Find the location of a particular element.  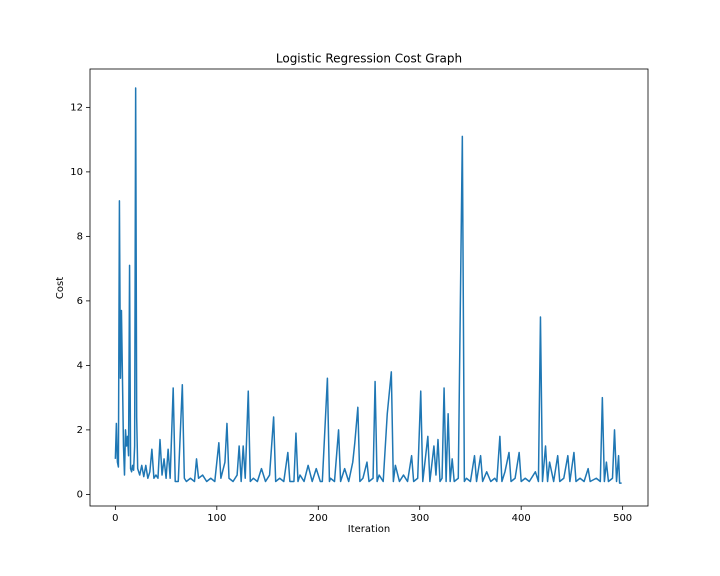

x-tick-label: 400 is located at coordinates (521, 518).